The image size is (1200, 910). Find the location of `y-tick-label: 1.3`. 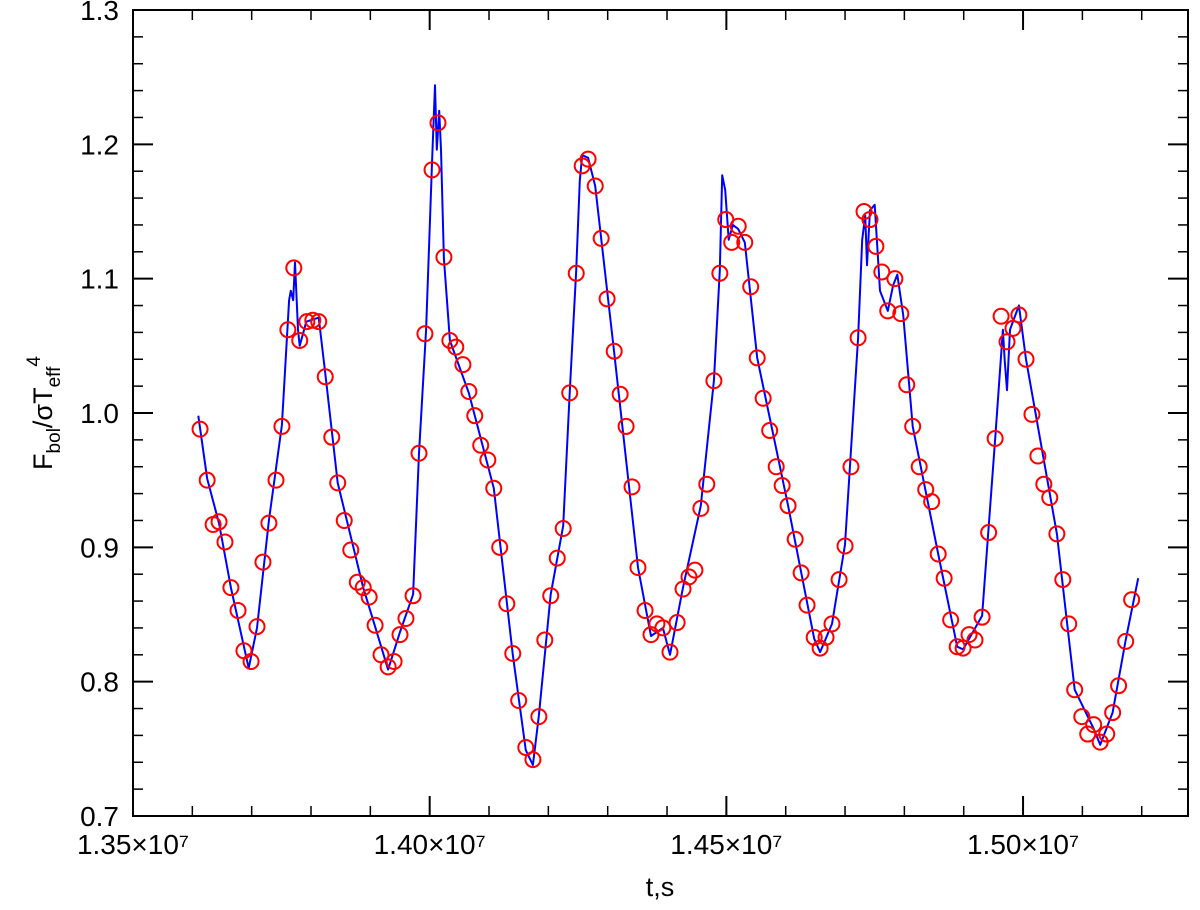

y-tick-label: 1.3 is located at coordinates (99, 13).